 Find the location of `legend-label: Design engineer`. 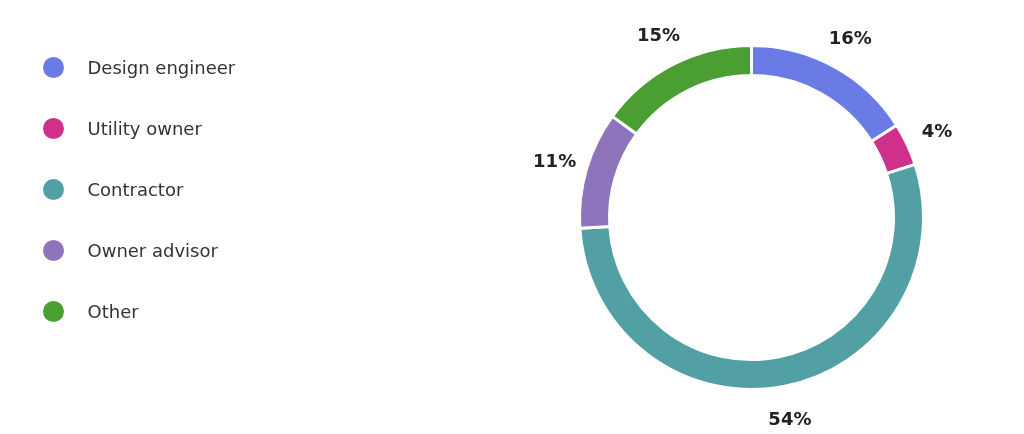

legend-label: Design engineer is located at coordinates (161, 67).